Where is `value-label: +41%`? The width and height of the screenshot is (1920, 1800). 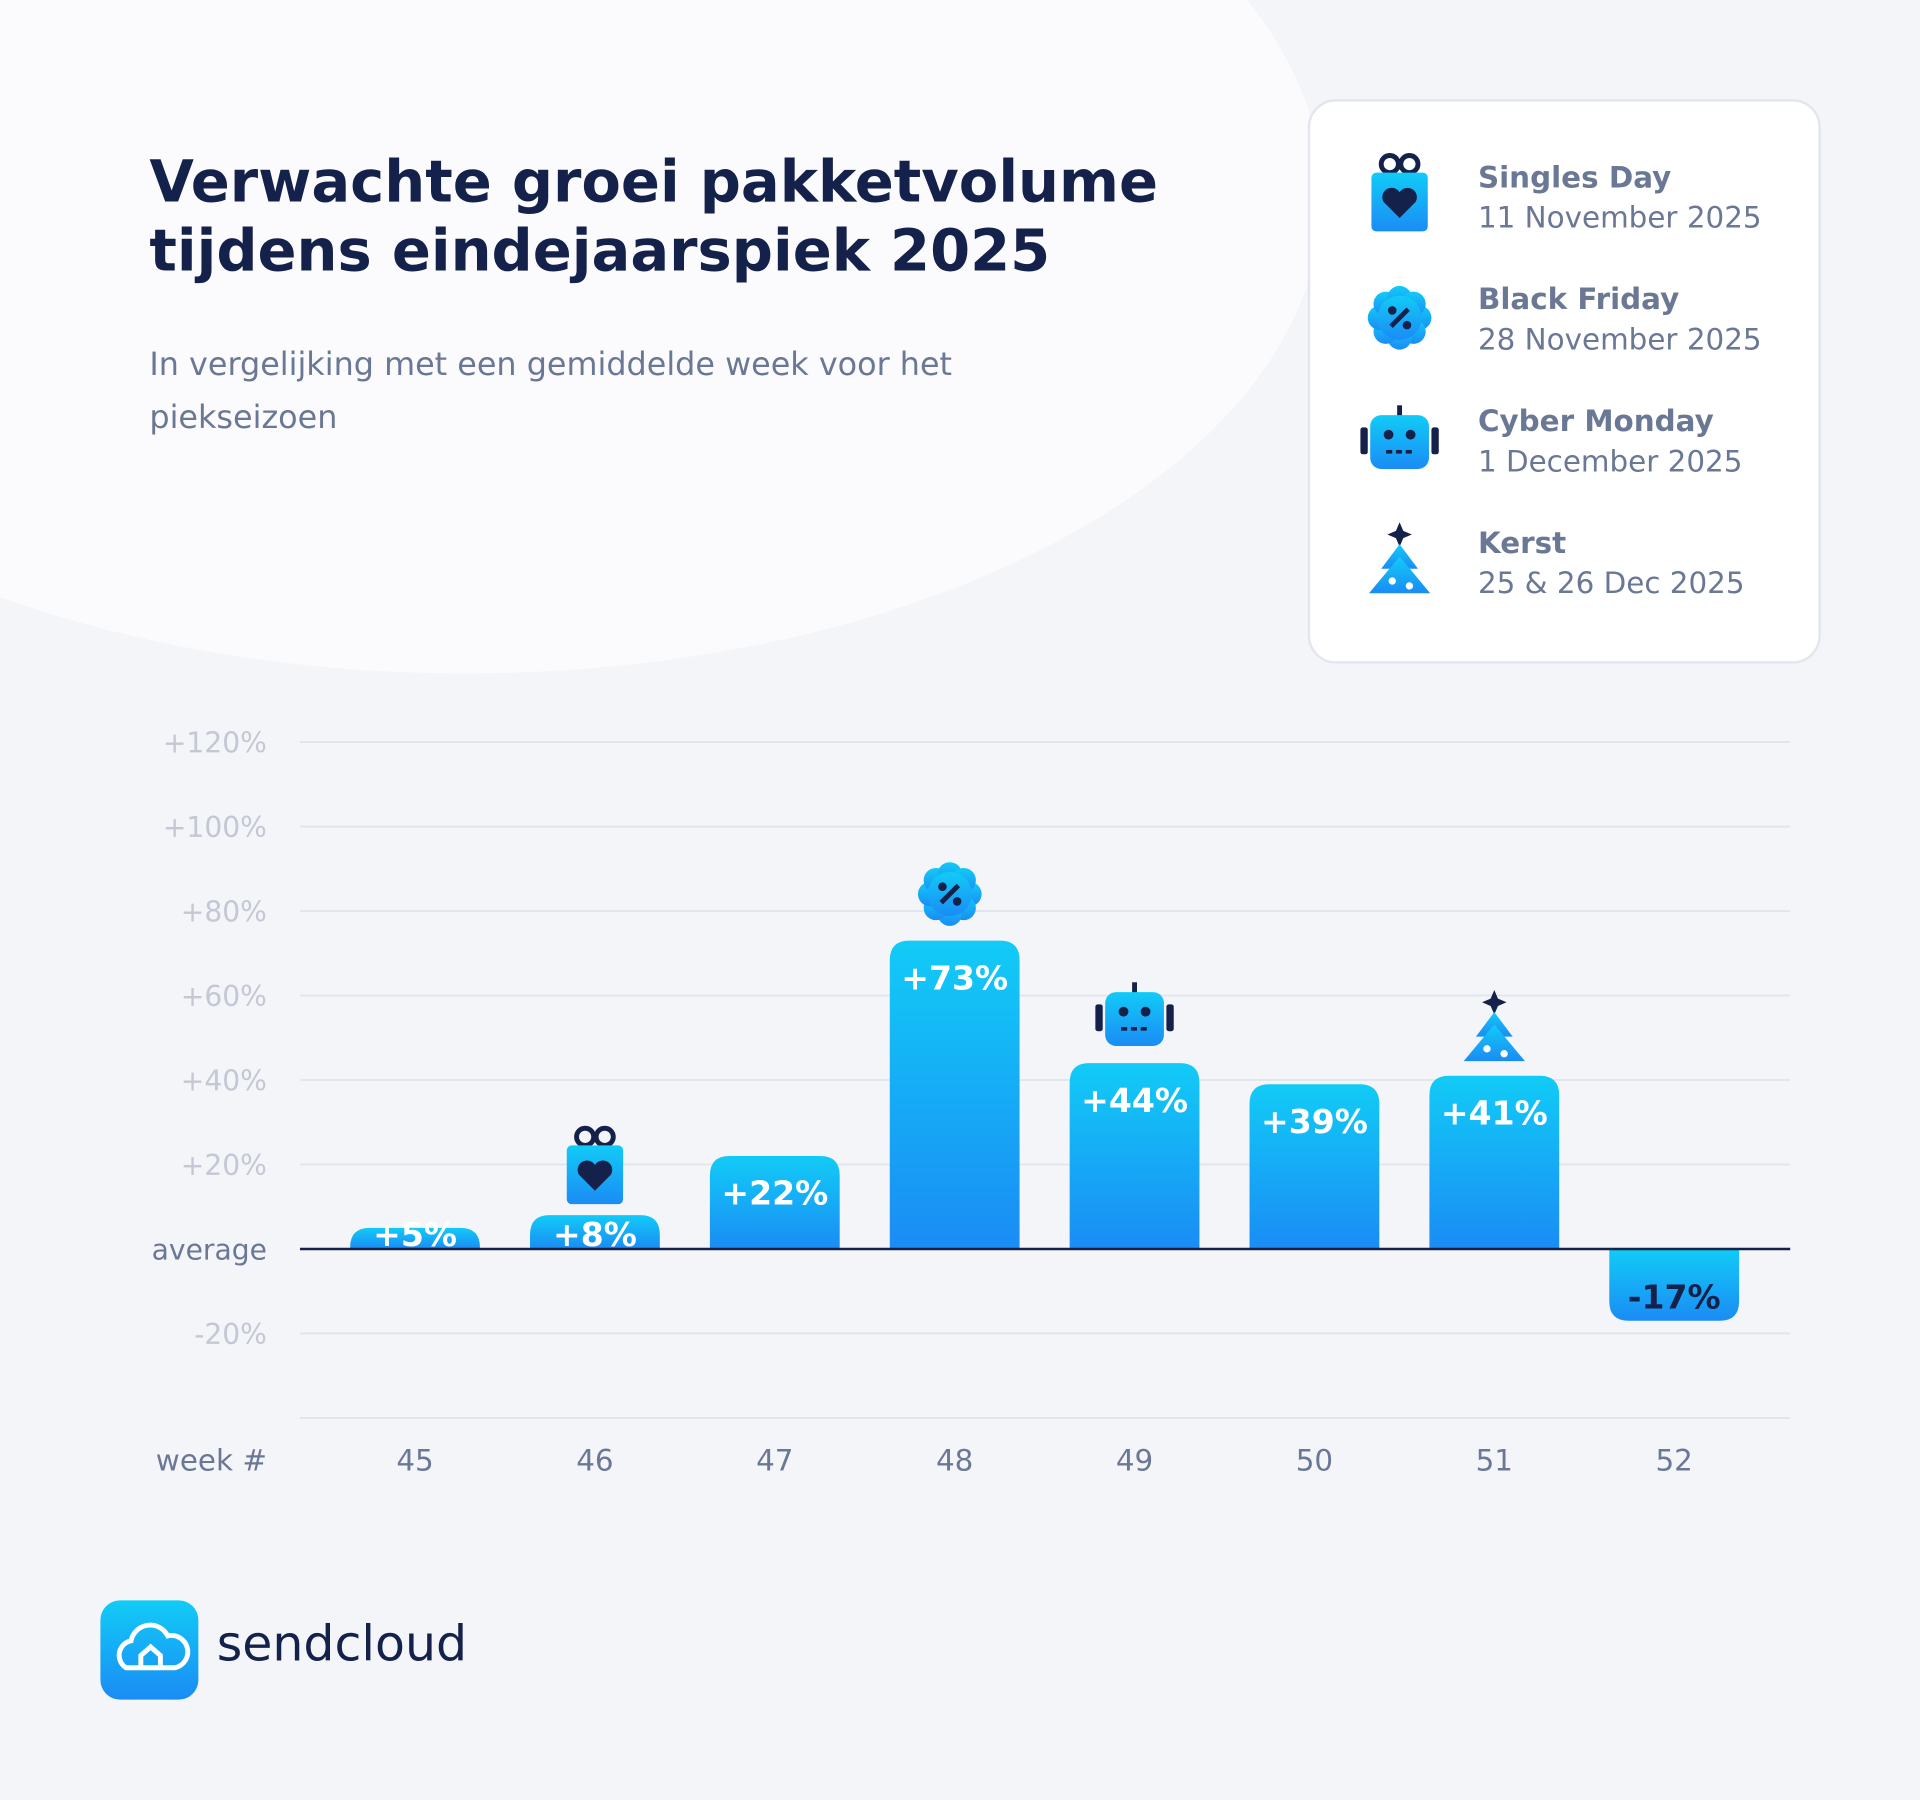
value-label: +41% is located at coordinates (1494, 1112).